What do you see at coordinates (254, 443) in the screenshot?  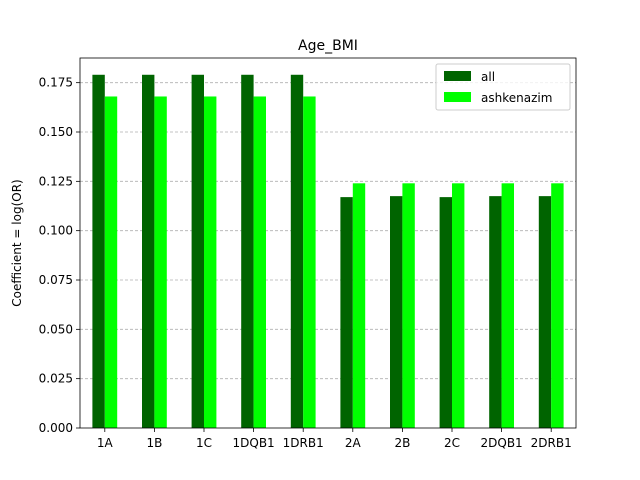 I see `x-tick-label: 1DQB1` at bounding box center [254, 443].